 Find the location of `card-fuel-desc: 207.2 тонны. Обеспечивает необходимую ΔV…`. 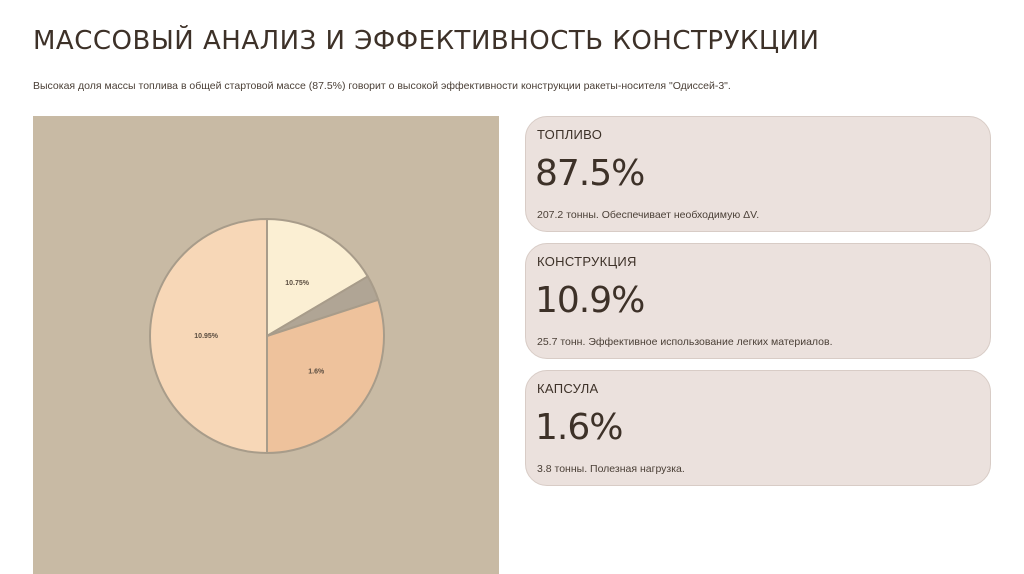

card-fuel-desc: 207.2 тонны. Обеспечивает необходимую ΔV… is located at coordinates (648, 215).